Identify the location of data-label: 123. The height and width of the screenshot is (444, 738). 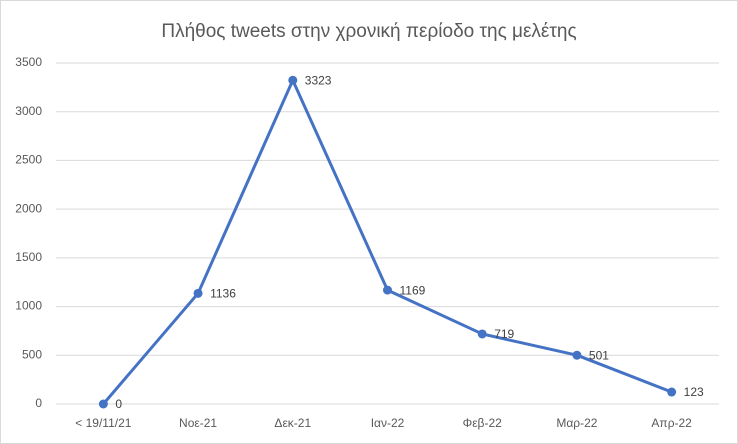
(694, 392).